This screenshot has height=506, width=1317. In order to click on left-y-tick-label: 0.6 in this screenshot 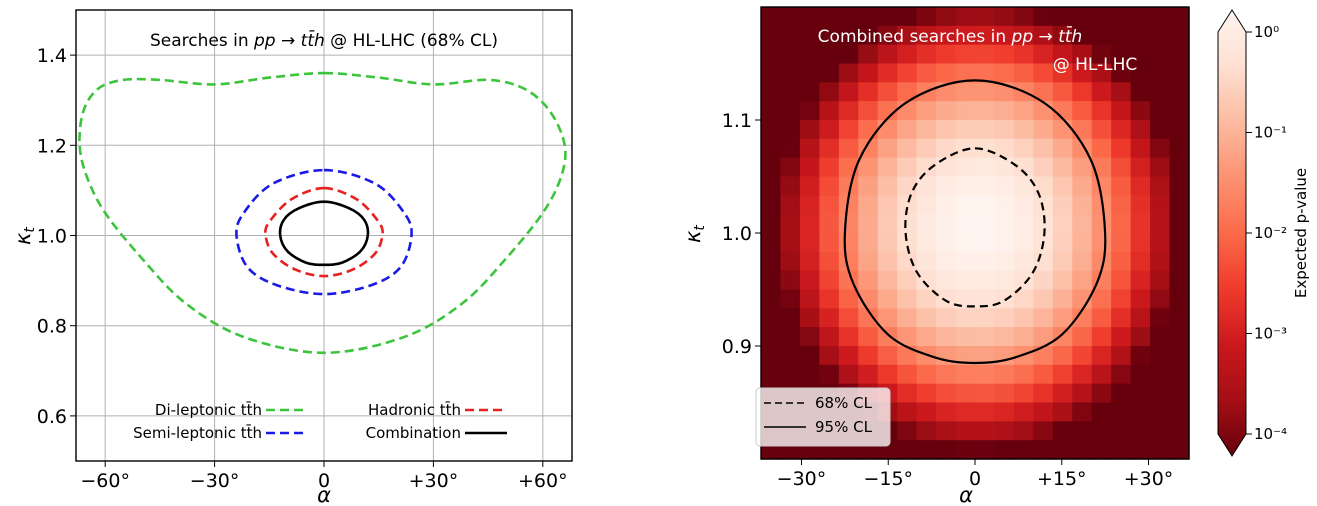, I will do `click(52, 417)`.